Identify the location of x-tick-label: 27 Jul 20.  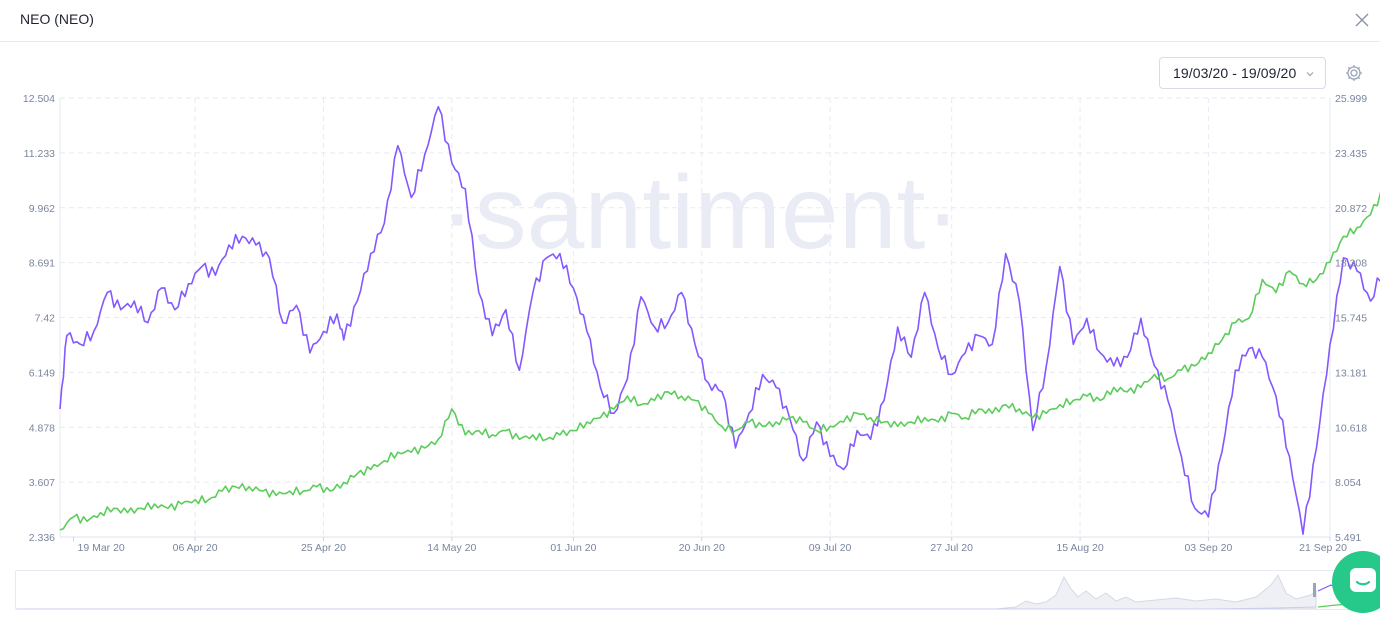
(951, 548).